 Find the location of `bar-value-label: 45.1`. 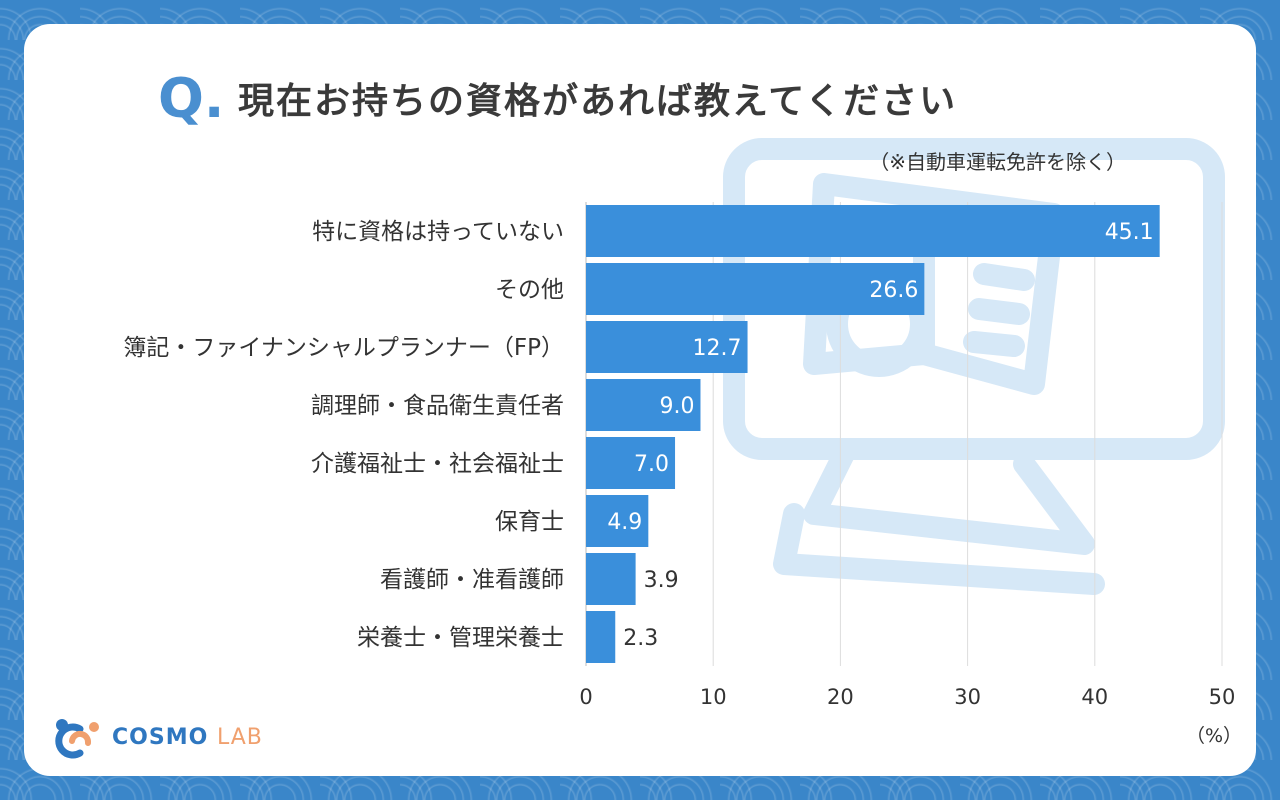

bar-value-label: 45.1 is located at coordinates (1129, 232).